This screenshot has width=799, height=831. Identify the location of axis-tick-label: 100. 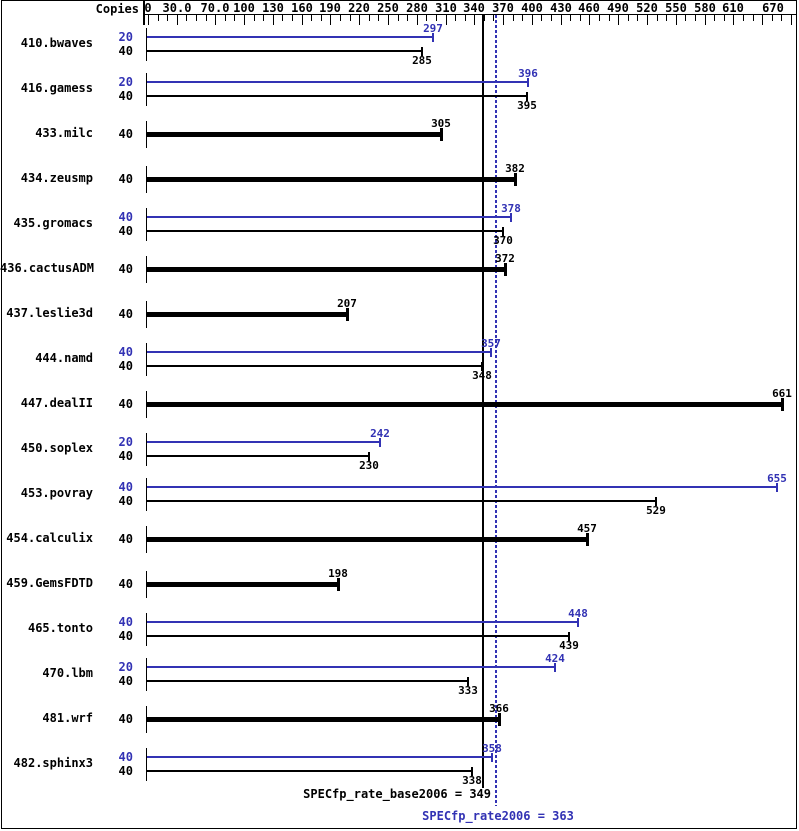
(244, 8).